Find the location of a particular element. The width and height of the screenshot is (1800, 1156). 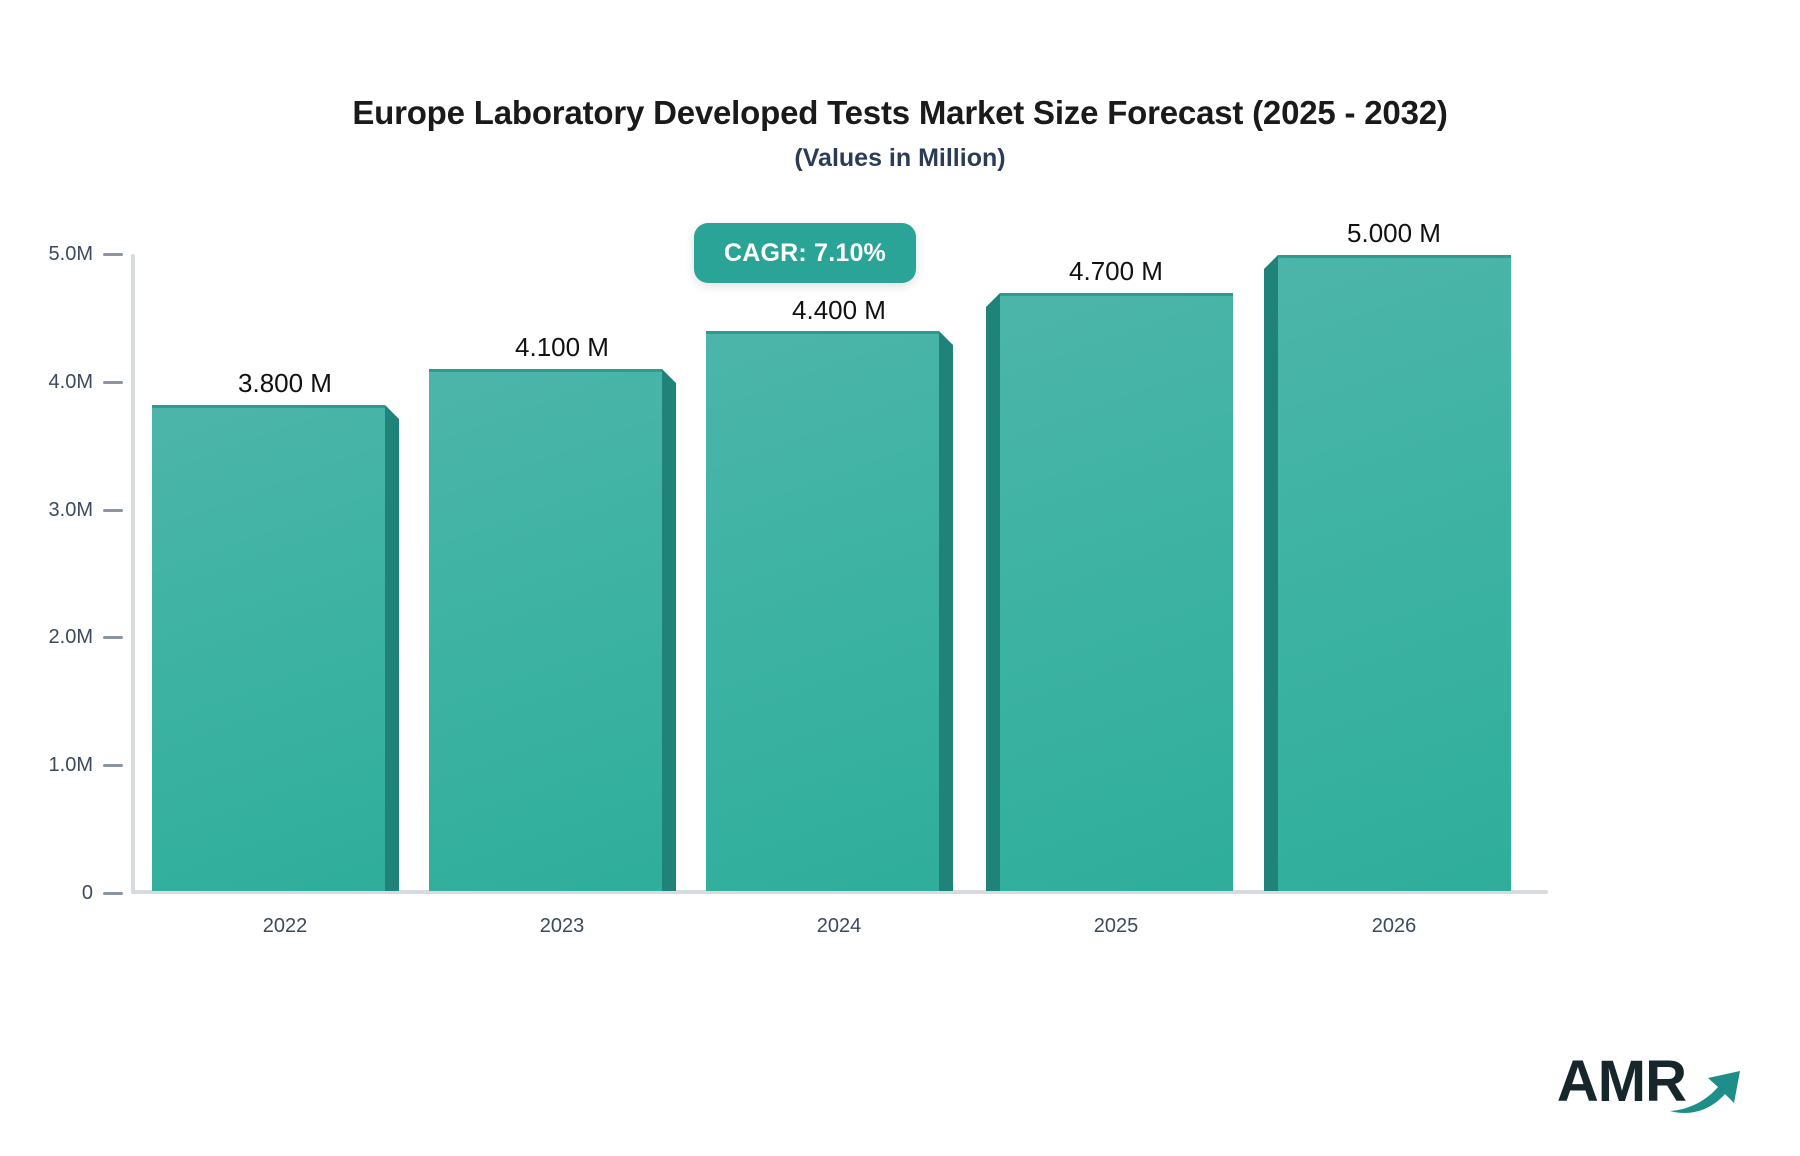

chart-subtitle: (Values in Million) is located at coordinates (900, 158).